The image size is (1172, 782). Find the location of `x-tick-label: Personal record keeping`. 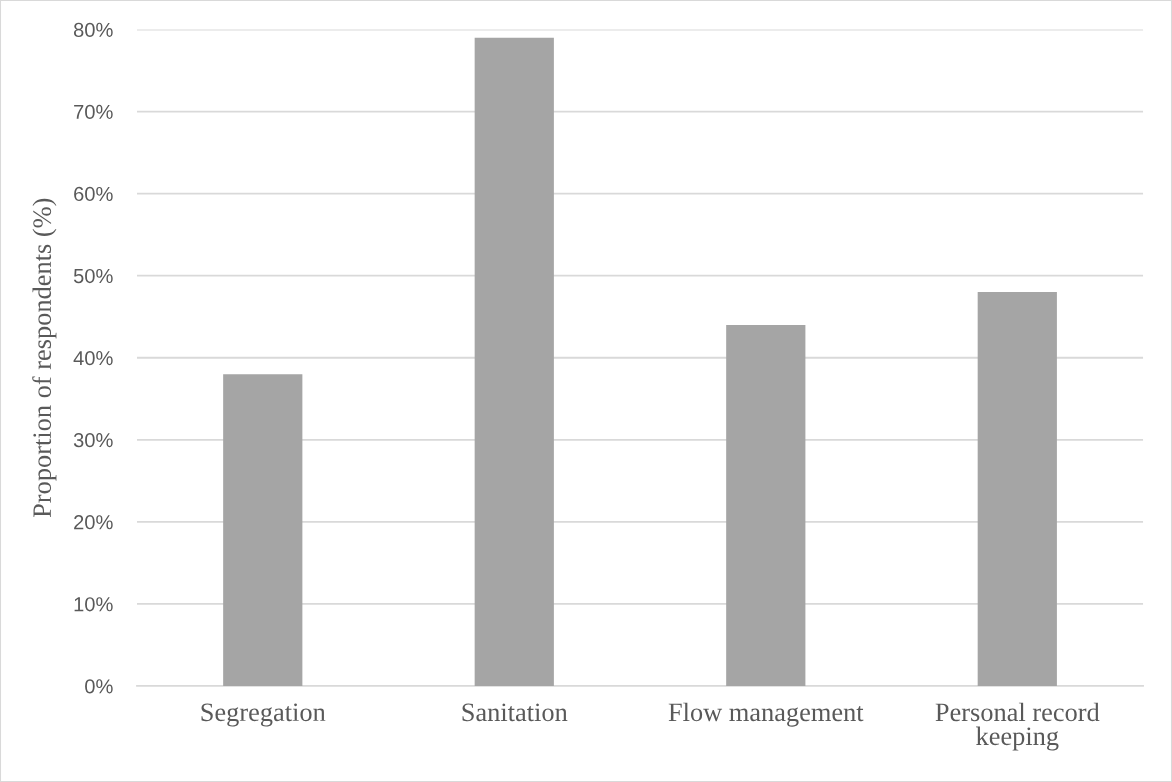

x-tick-label: Personal record keeping is located at coordinates (1017, 726).